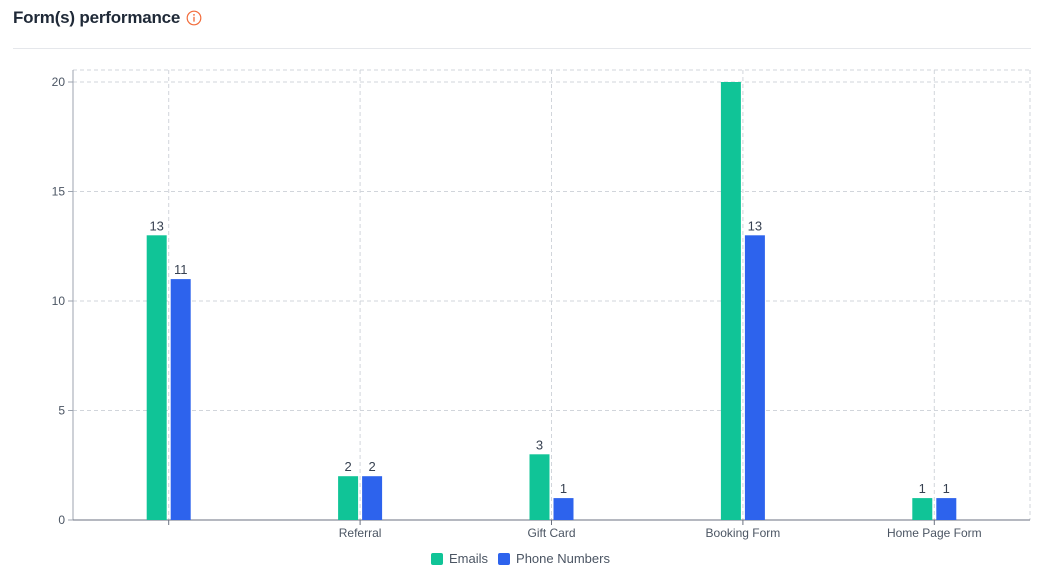 This screenshot has width=1041, height=575. I want to click on y-tick-label: 0, so click(61, 520).